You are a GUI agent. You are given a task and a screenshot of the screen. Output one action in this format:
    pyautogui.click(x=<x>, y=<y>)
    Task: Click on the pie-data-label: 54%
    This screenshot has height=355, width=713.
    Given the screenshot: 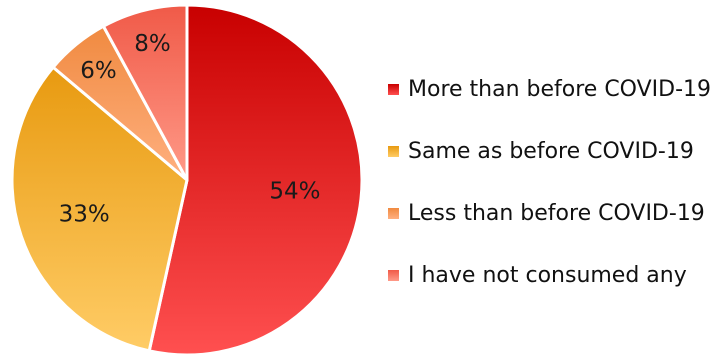 What is the action you would take?
    pyautogui.click(x=294, y=191)
    